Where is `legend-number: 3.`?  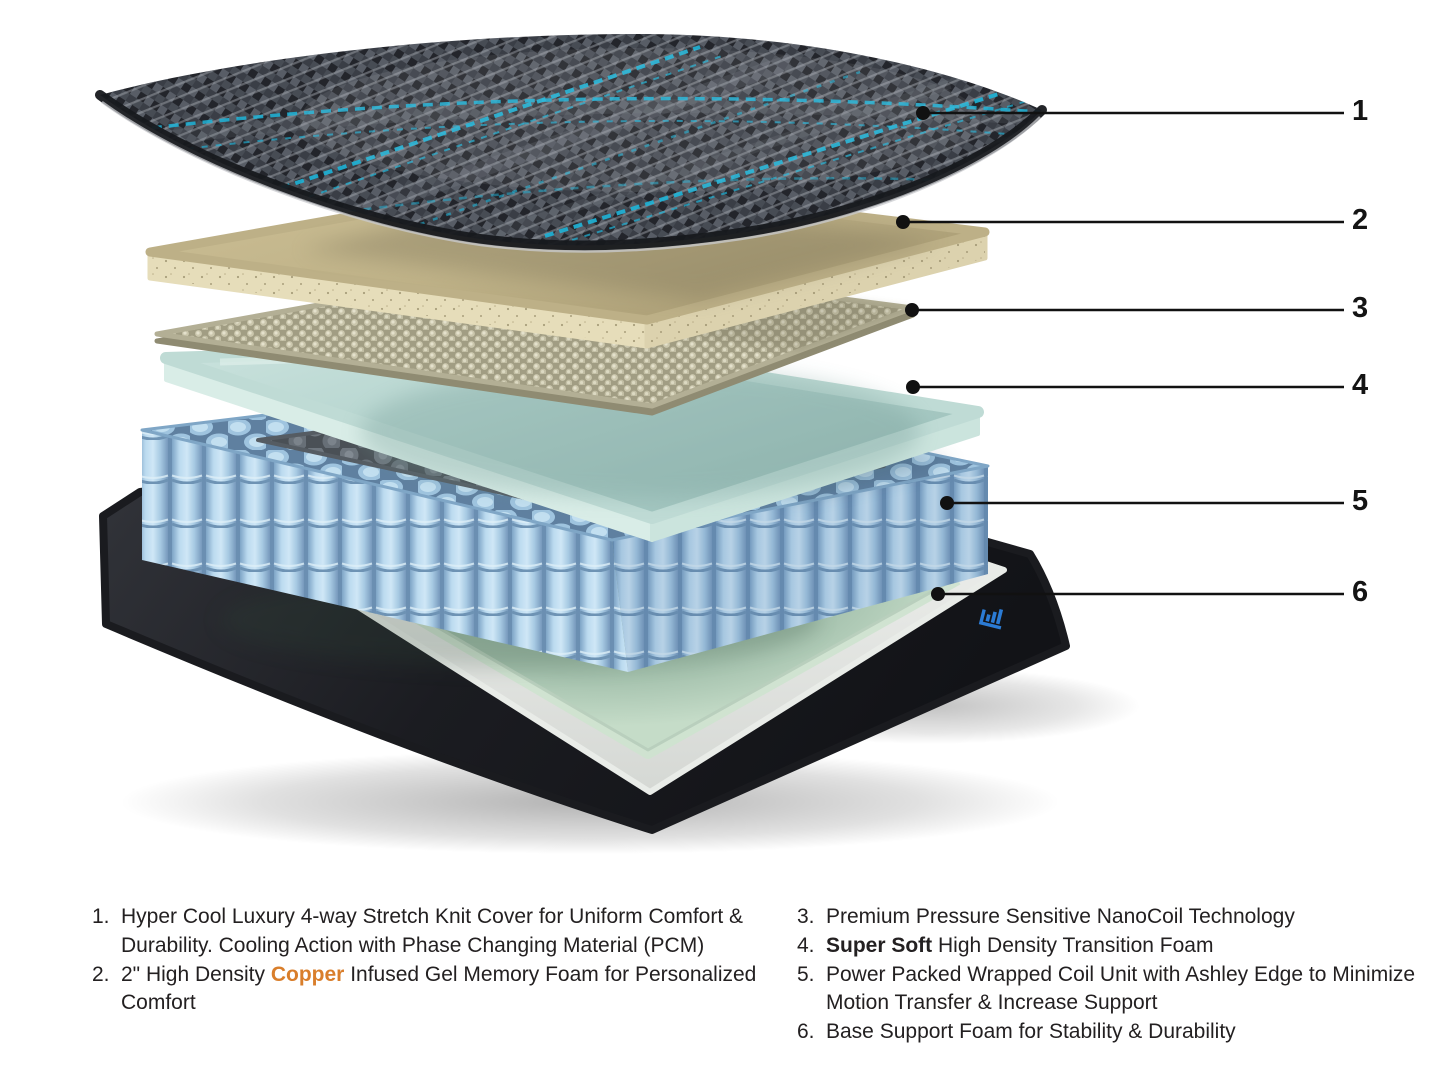
legend-number: 3. is located at coordinates (806, 916).